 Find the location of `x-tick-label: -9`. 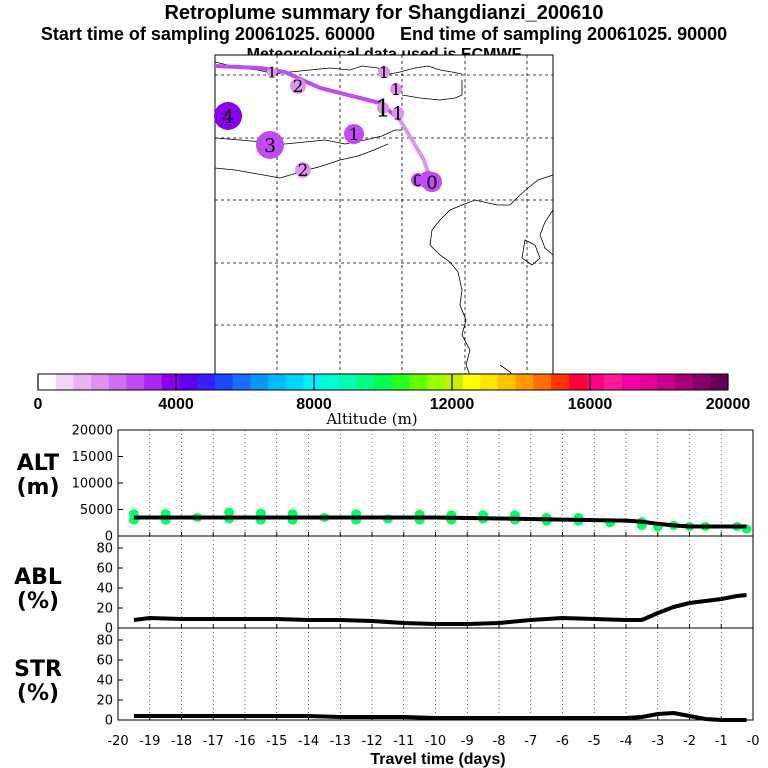

x-tick-label: -9 is located at coordinates (467, 741).